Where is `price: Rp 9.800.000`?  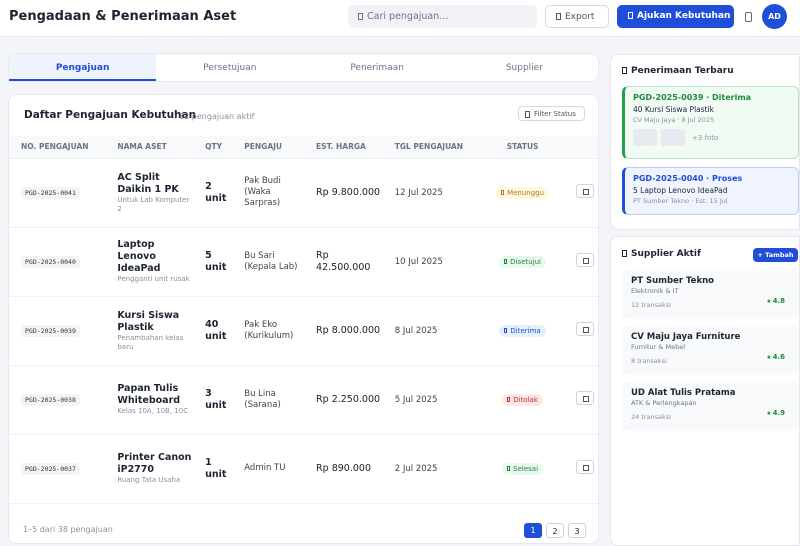 price: Rp 9.800.000 is located at coordinates (343, 193).